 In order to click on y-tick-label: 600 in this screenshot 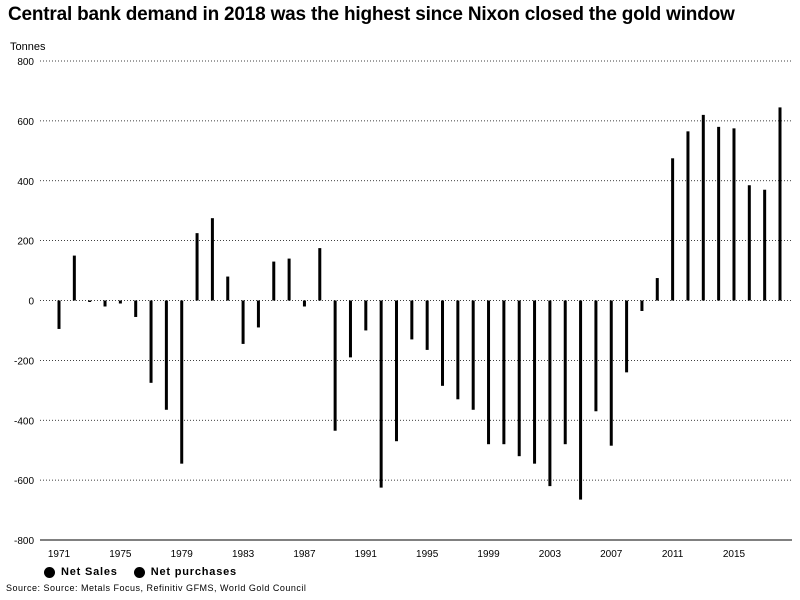, I will do `click(25, 122)`.